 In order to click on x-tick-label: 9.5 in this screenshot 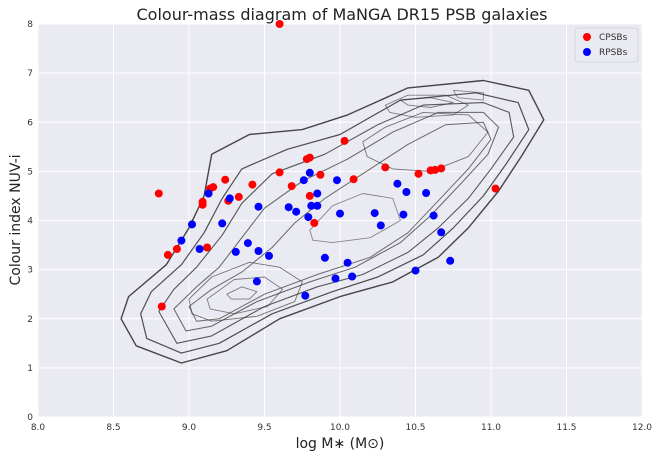, I will do `click(264, 428)`.